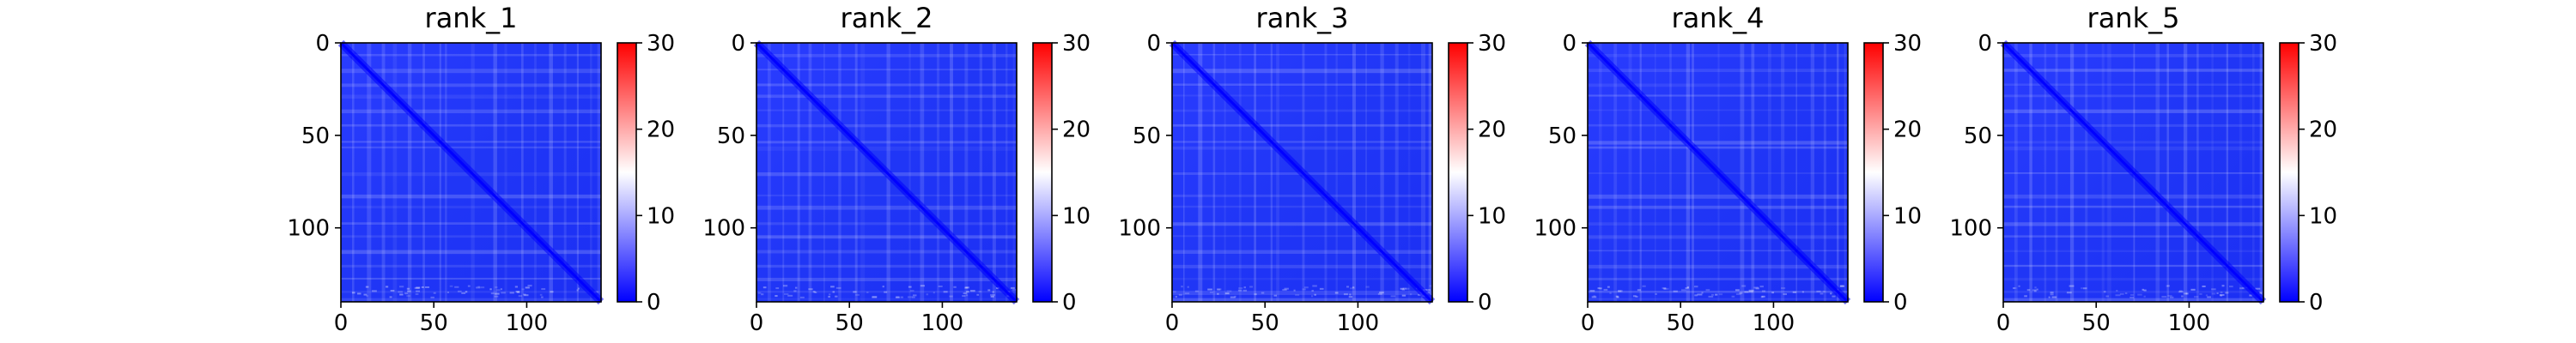 The height and width of the screenshot is (343, 2576). I want to click on chart-title: rank_2, so click(887, 18).